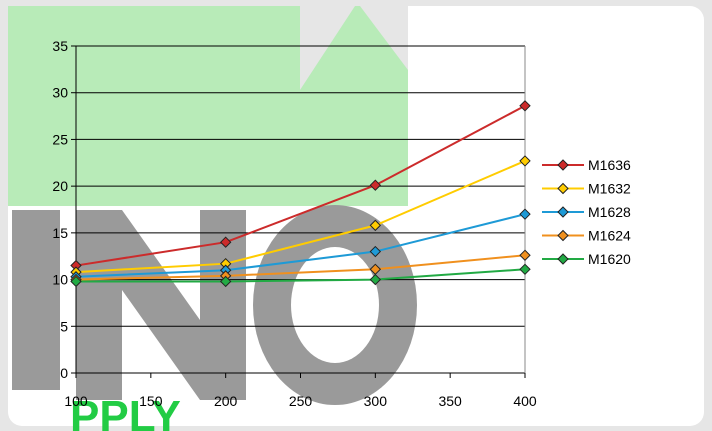  What do you see at coordinates (226, 401) in the screenshot?
I see `x-tick-label: 200` at bounding box center [226, 401].